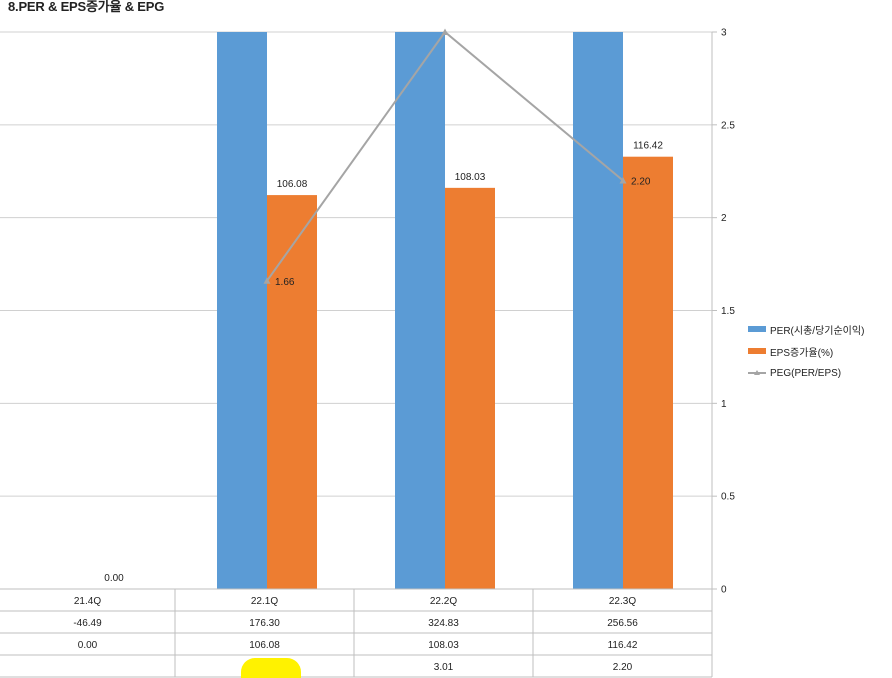 Image resolution: width=892 pixels, height=678 pixels. I want to click on table-cell: 2.20, so click(623, 667).